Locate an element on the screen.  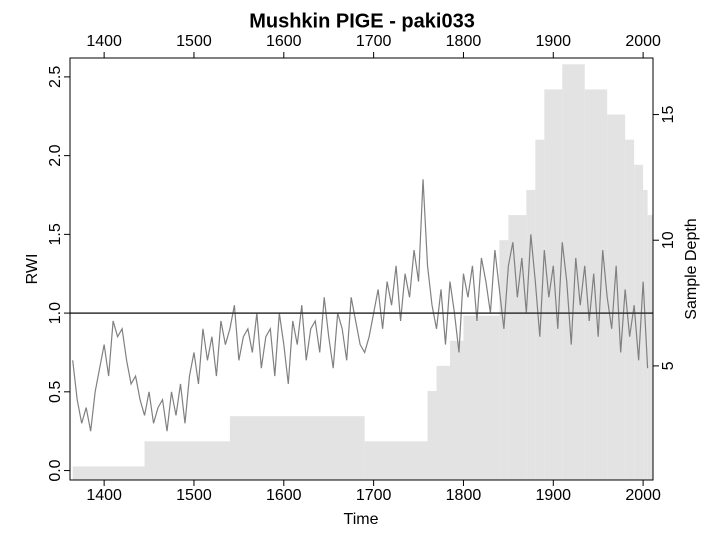
y2-axis-label: Sample Depth is located at coordinates (691, 268).